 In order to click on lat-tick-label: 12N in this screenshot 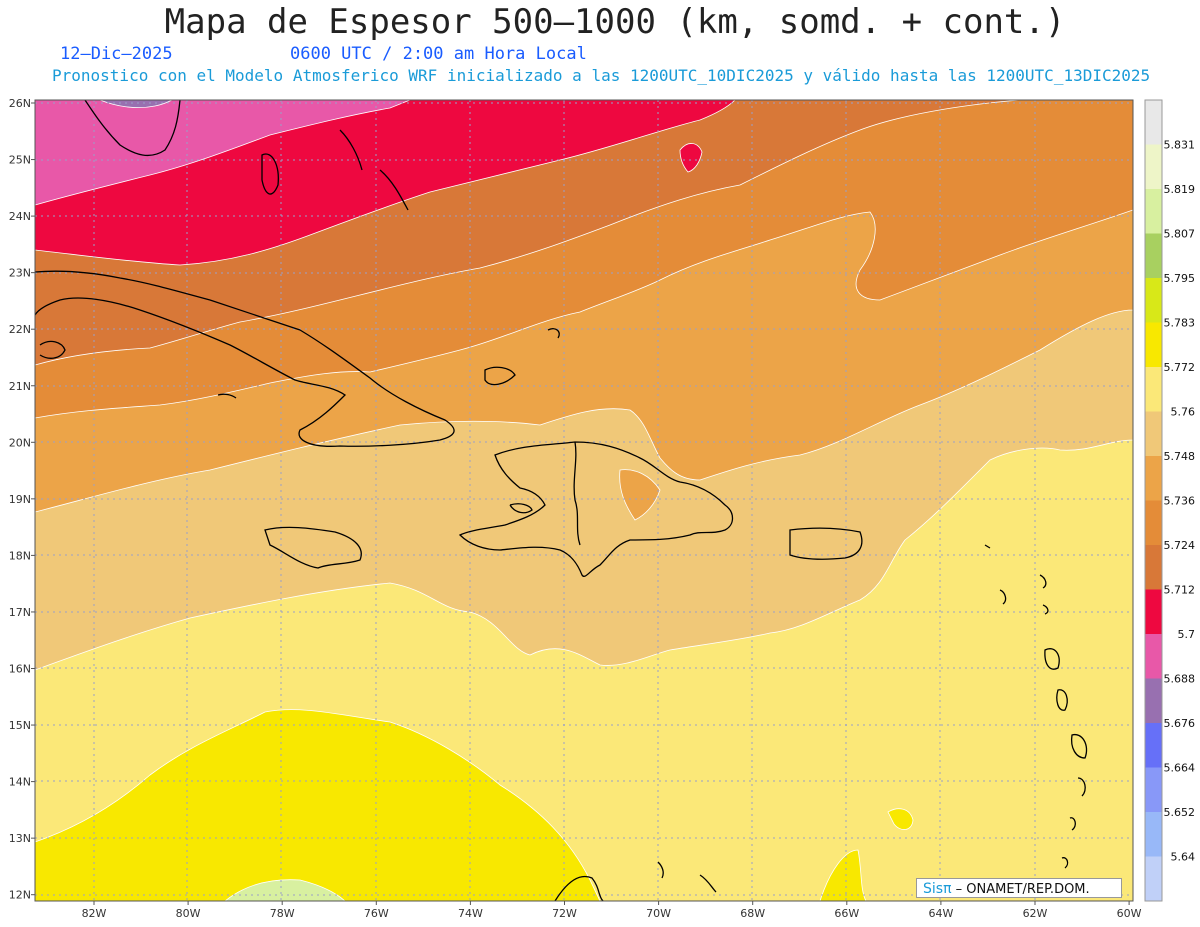, I will do `click(20, 895)`.